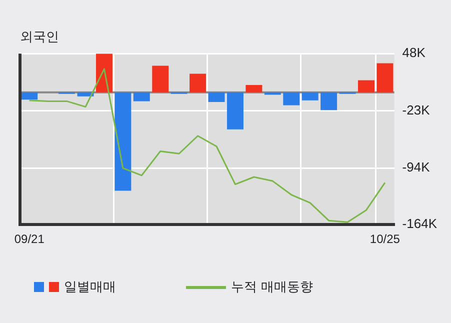  Describe the element at coordinates (29, 239) in the screenshot. I see `x-tick-label: 09/21` at that location.